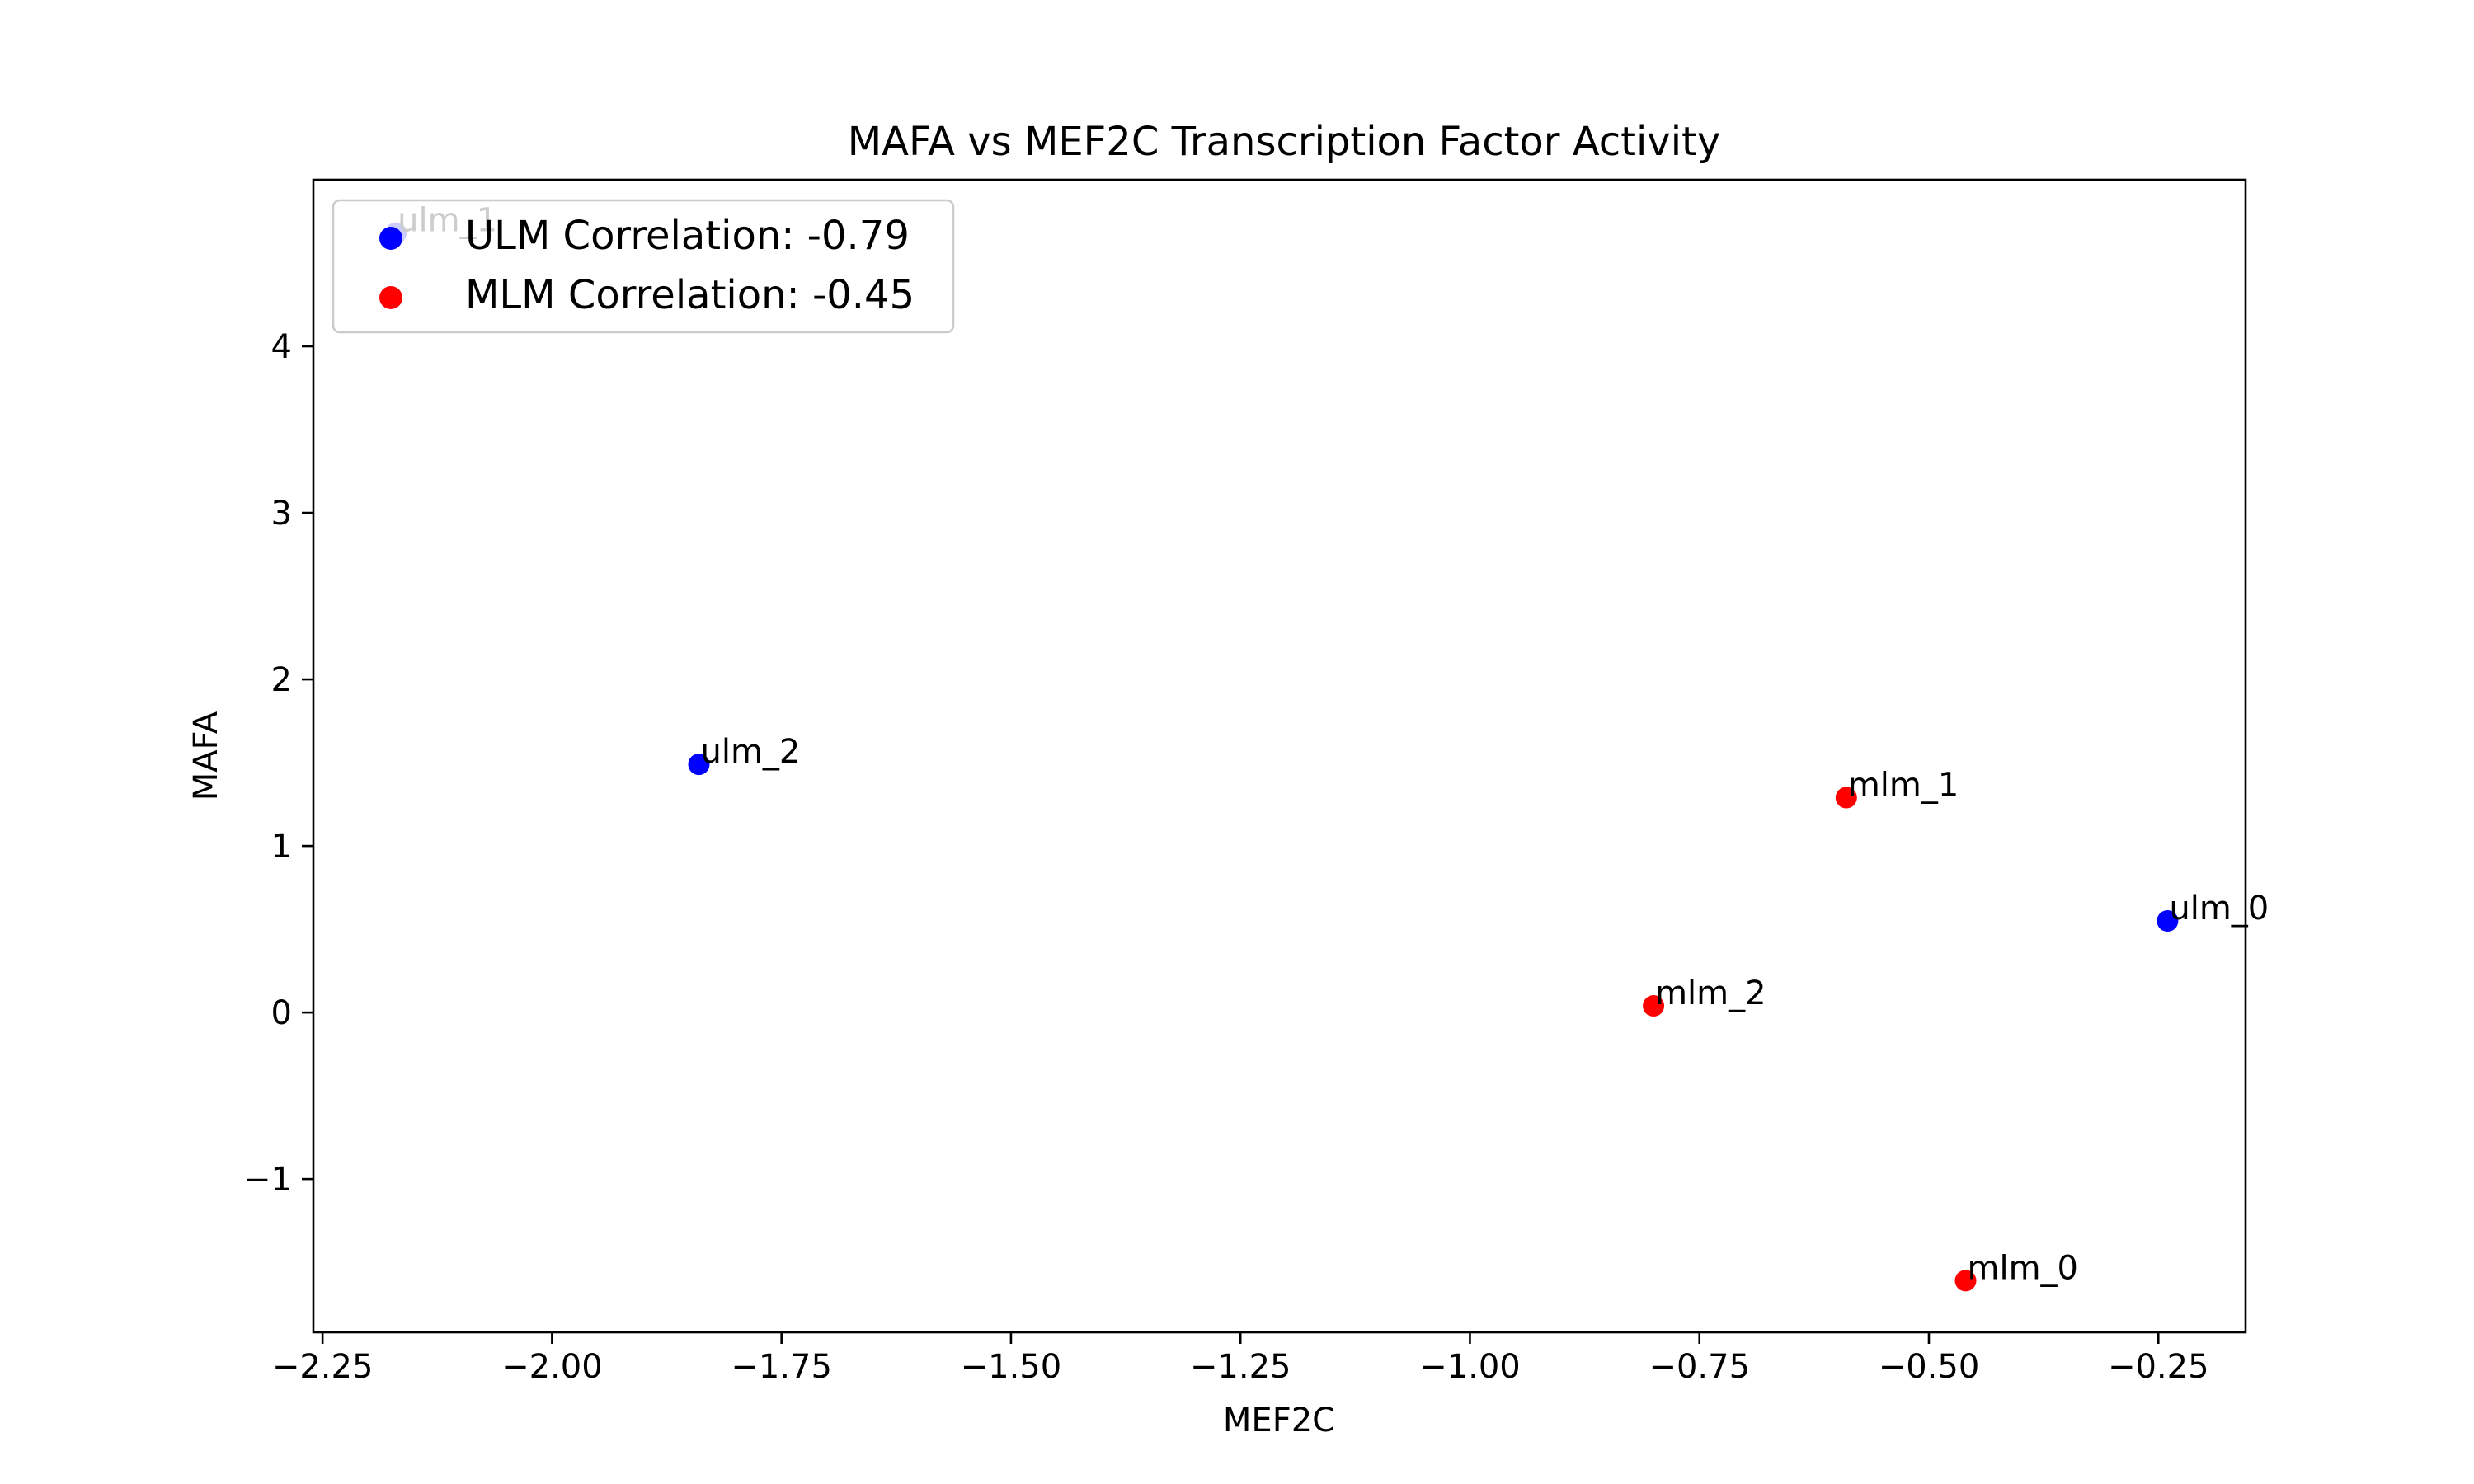 Image resolution: width=2474 pixels, height=1484 pixels. I want to click on x-tick-label: −1.00, so click(1470, 1367).